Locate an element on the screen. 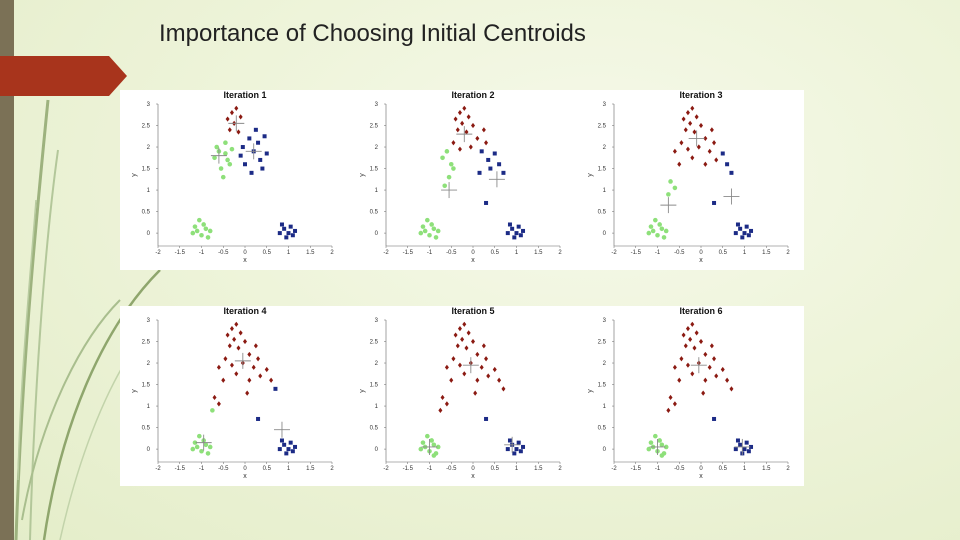 The height and width of the screenshot is (540, 960). x-tick-label: 1.5 is located at coordinates (538, 469).